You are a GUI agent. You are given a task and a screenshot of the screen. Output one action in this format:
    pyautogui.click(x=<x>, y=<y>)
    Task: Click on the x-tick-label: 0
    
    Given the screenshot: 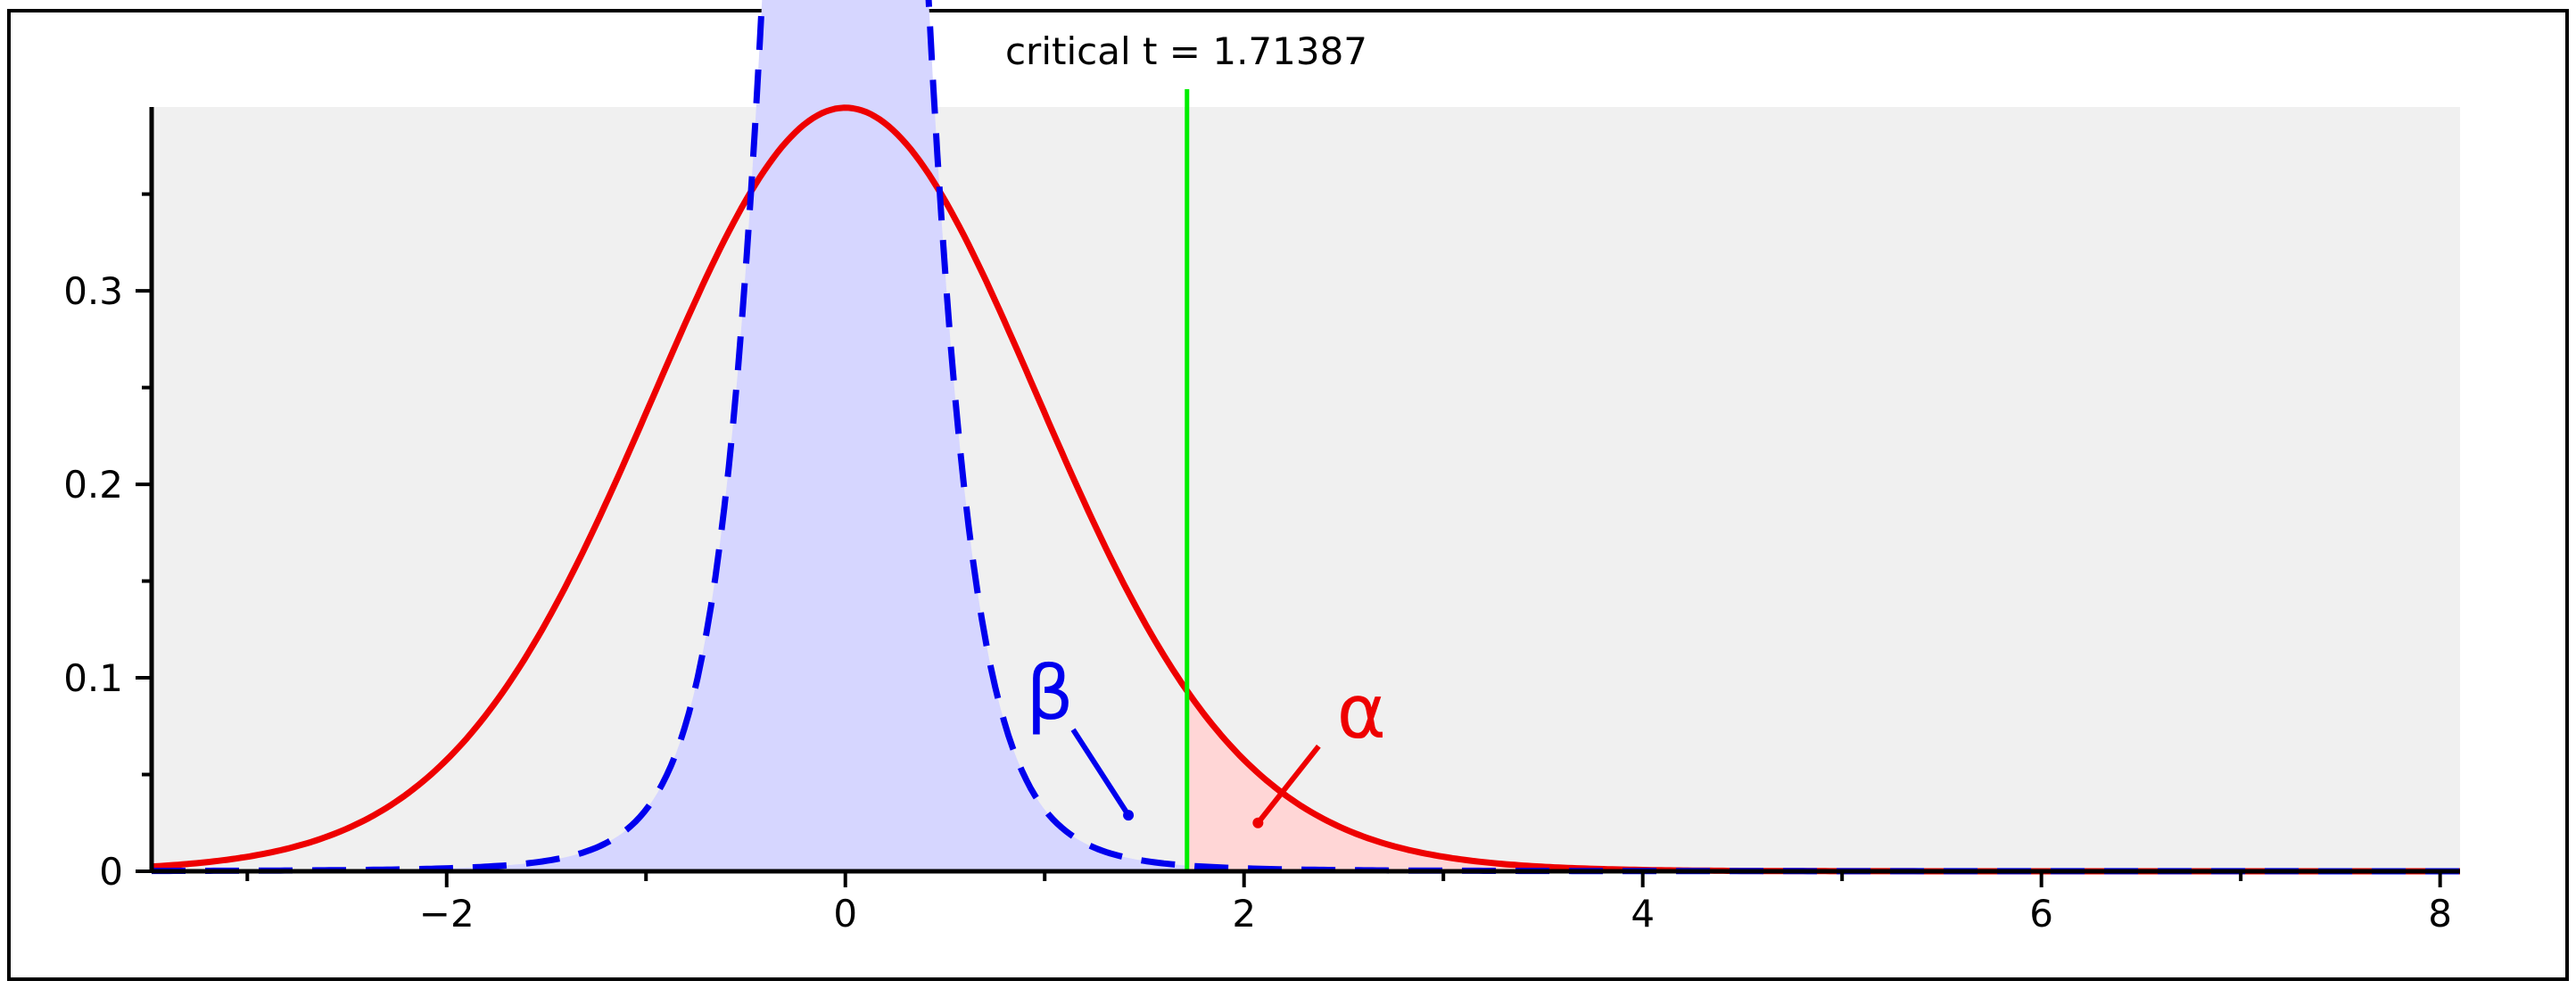 What is the action you would take?
    pyautogui.click(x=845, y=913)
    